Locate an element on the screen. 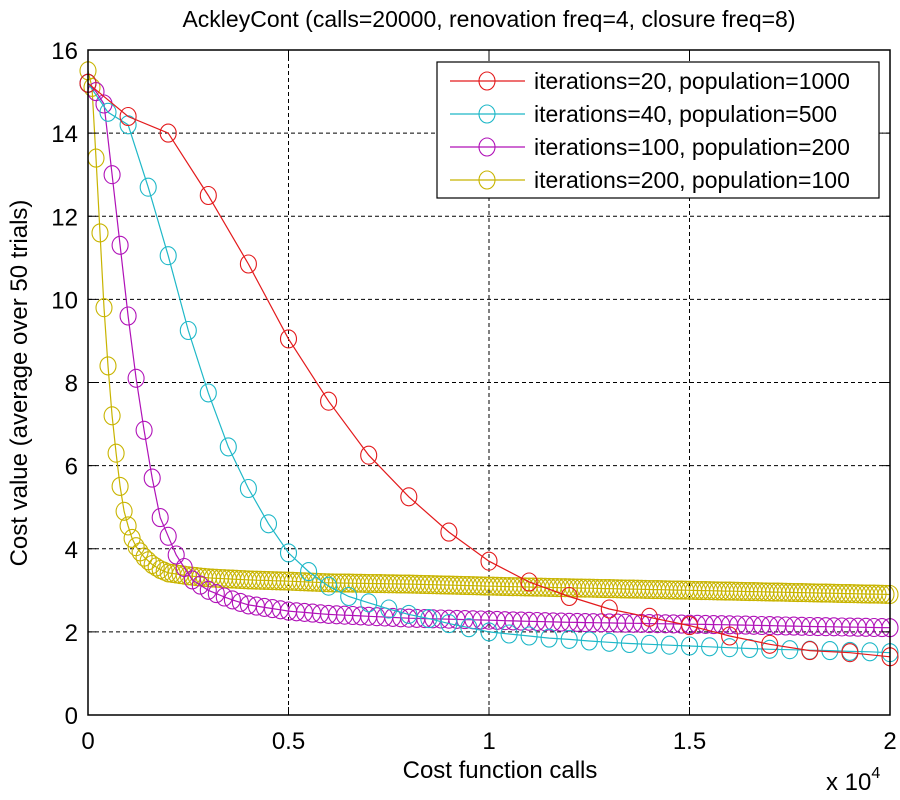 The image size is (900, 800). legend-box is located at coordinates (658, 130).